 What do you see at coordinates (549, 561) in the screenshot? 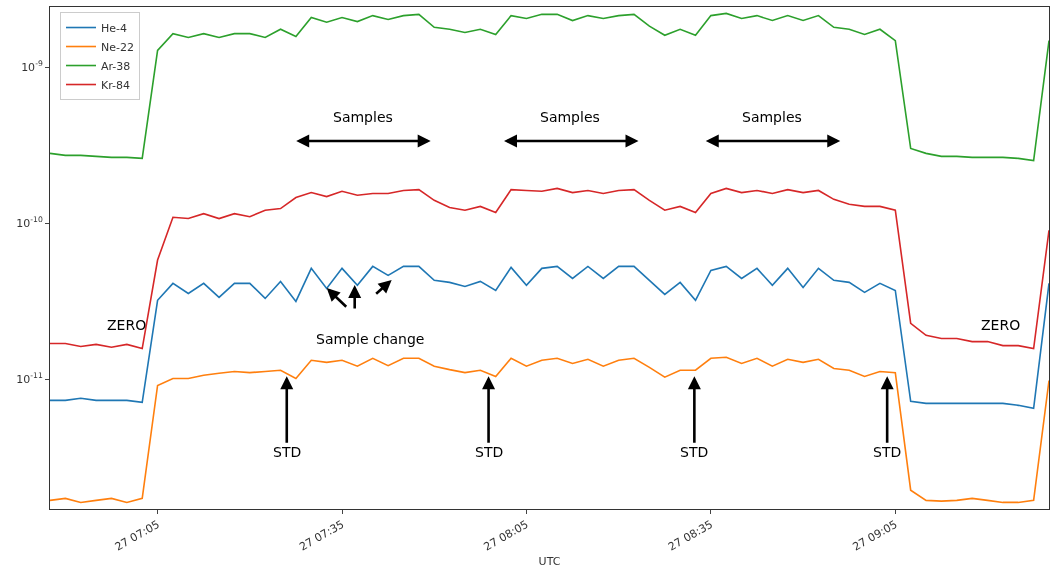
I see `x-axis-title: UTC` at bounding box center [549, 561].